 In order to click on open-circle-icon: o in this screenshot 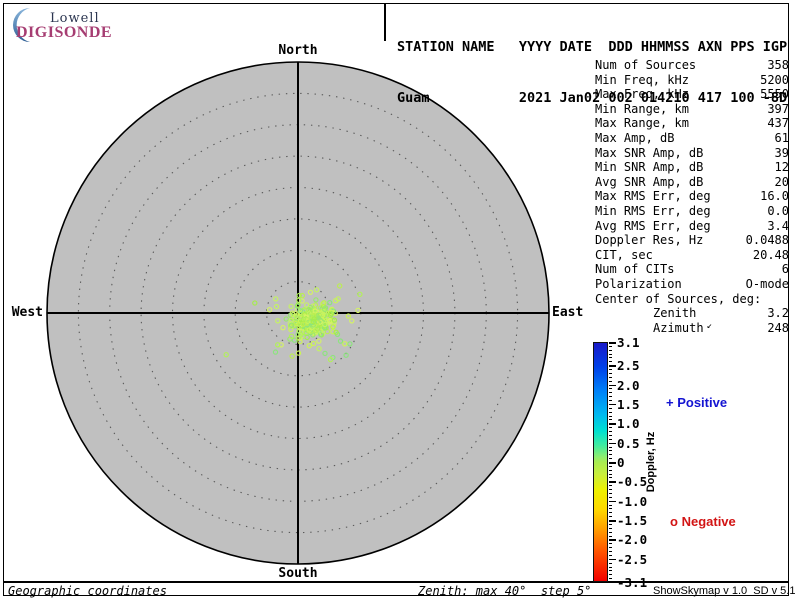, I will do `click(674, 521)`.